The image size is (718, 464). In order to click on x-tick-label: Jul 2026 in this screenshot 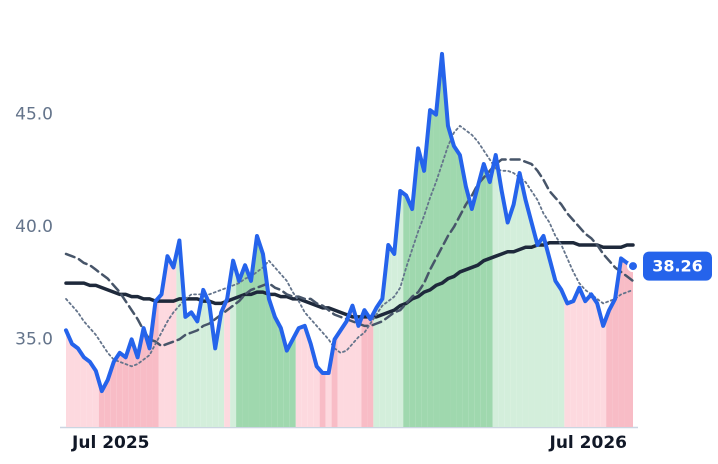, I will do `click(588, 443)`.